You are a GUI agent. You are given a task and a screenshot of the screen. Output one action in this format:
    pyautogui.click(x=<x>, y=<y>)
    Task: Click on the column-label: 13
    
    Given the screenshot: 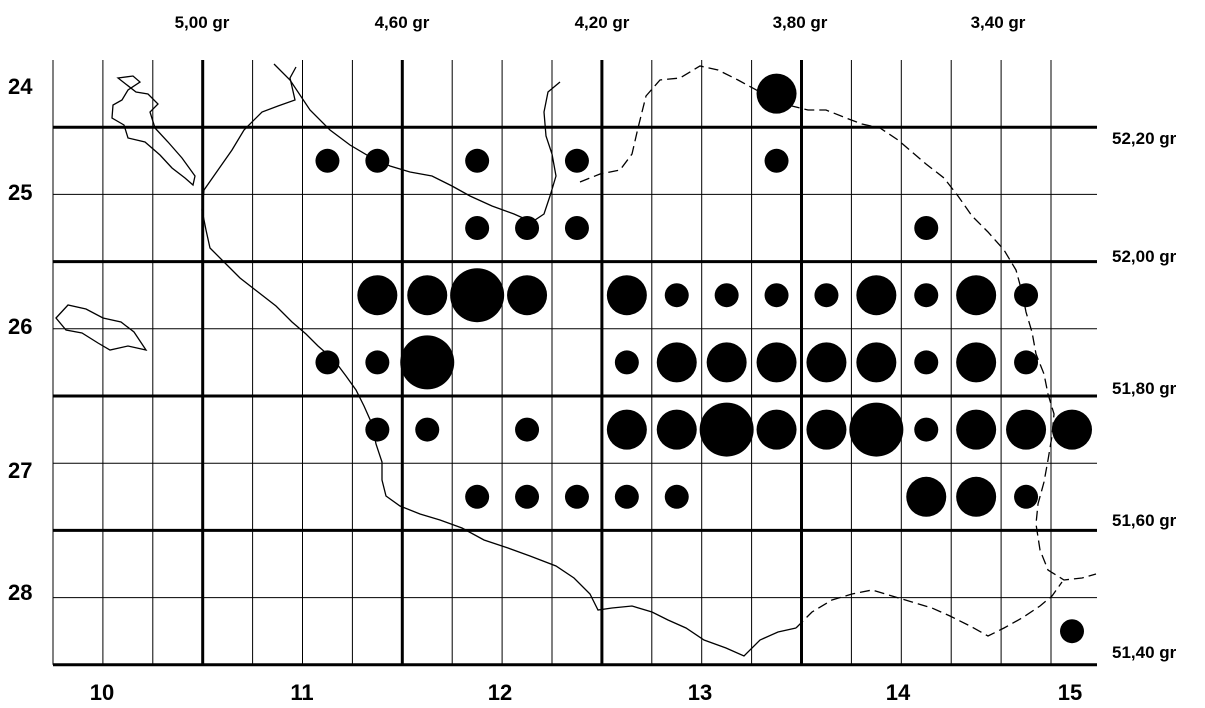 What is the action you would take?
    pyautogui.click(x=700, y=692)
    